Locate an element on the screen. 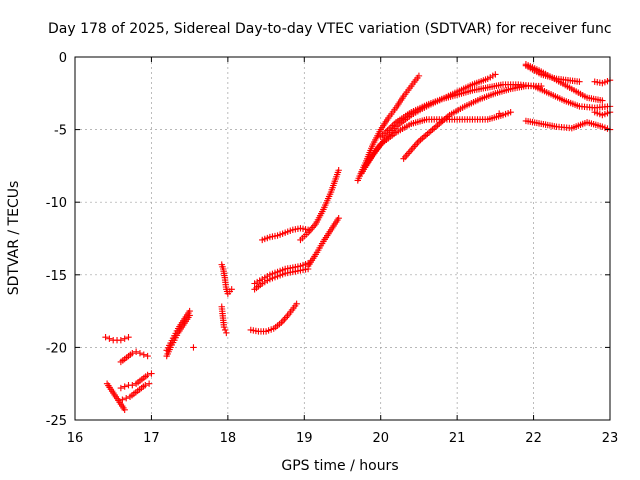 Image resolution: width=640 pixels, height=480 pixels. x-tick-label: 17 is located at coordinates (151, 438).